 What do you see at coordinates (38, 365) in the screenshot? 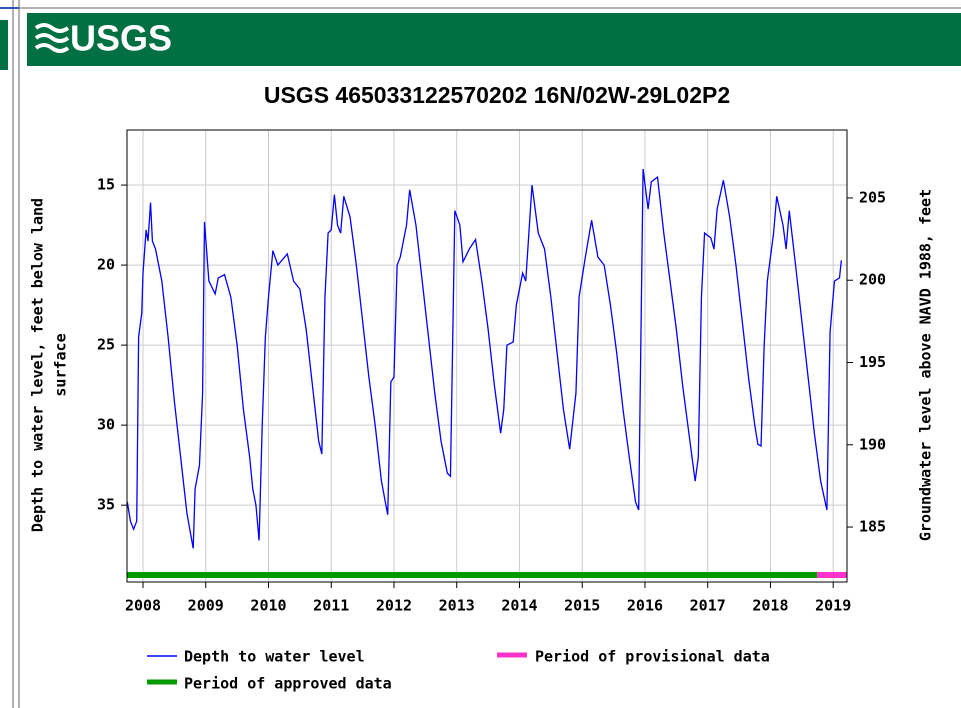
I see `y-axis-label: Depth to water level, feet below land` at bounding box center [38, 365].